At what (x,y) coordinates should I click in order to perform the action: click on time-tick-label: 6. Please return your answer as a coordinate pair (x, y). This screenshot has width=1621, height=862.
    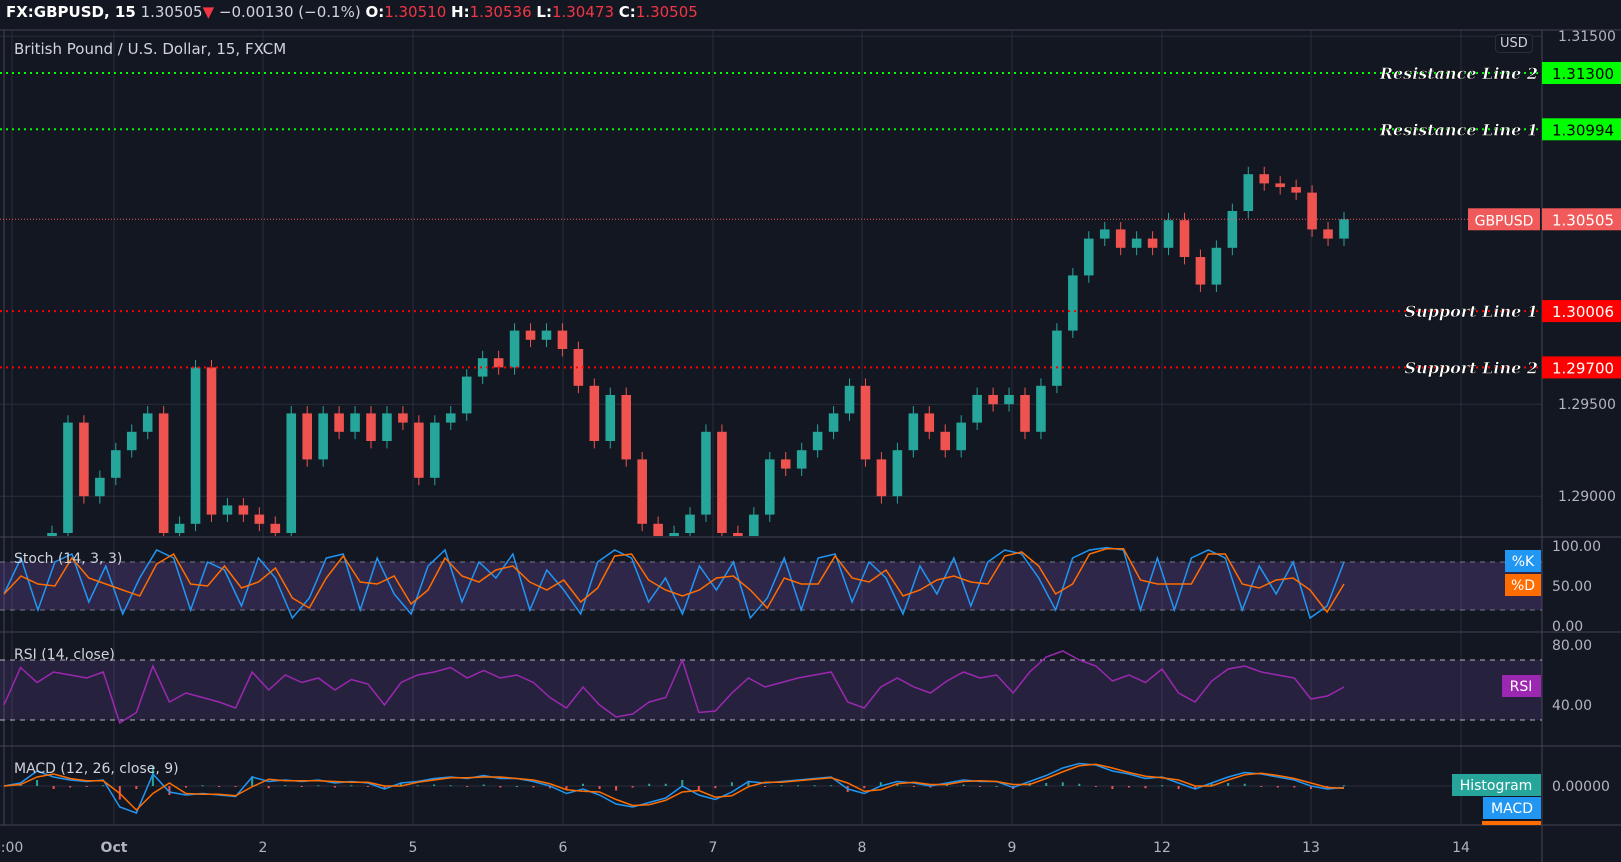
    Looking at the image, I should click on (563, 848).